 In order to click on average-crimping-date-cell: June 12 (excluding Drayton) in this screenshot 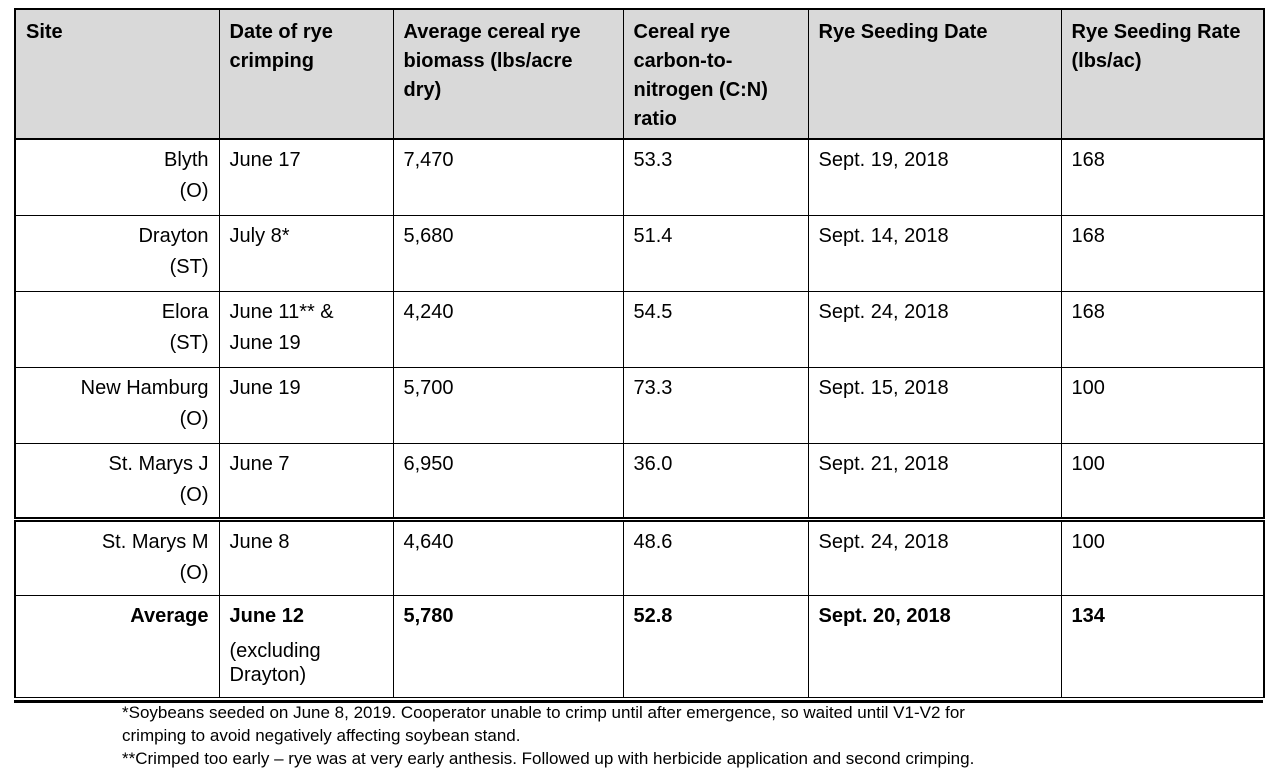, I will do `click(306, 646)`.